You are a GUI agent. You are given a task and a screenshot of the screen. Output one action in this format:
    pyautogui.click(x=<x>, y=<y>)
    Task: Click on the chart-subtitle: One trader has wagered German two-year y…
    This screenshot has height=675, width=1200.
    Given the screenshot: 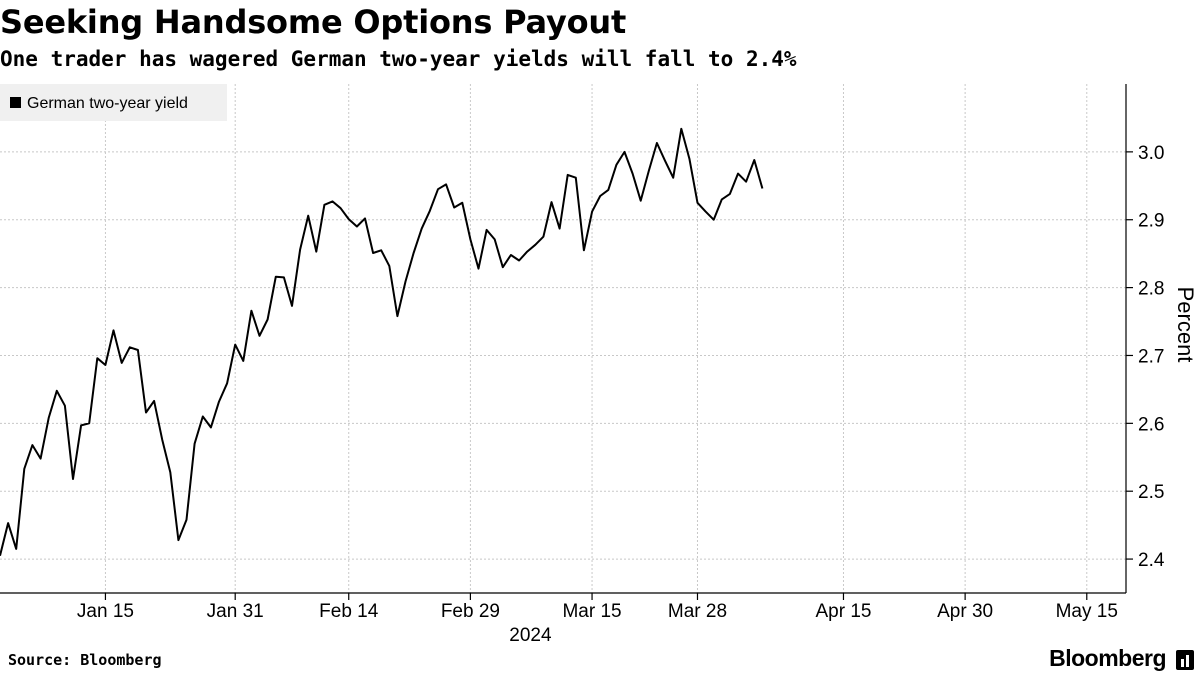 What is the action you would take?
    pyautogui.click(x=398, y=59)
    